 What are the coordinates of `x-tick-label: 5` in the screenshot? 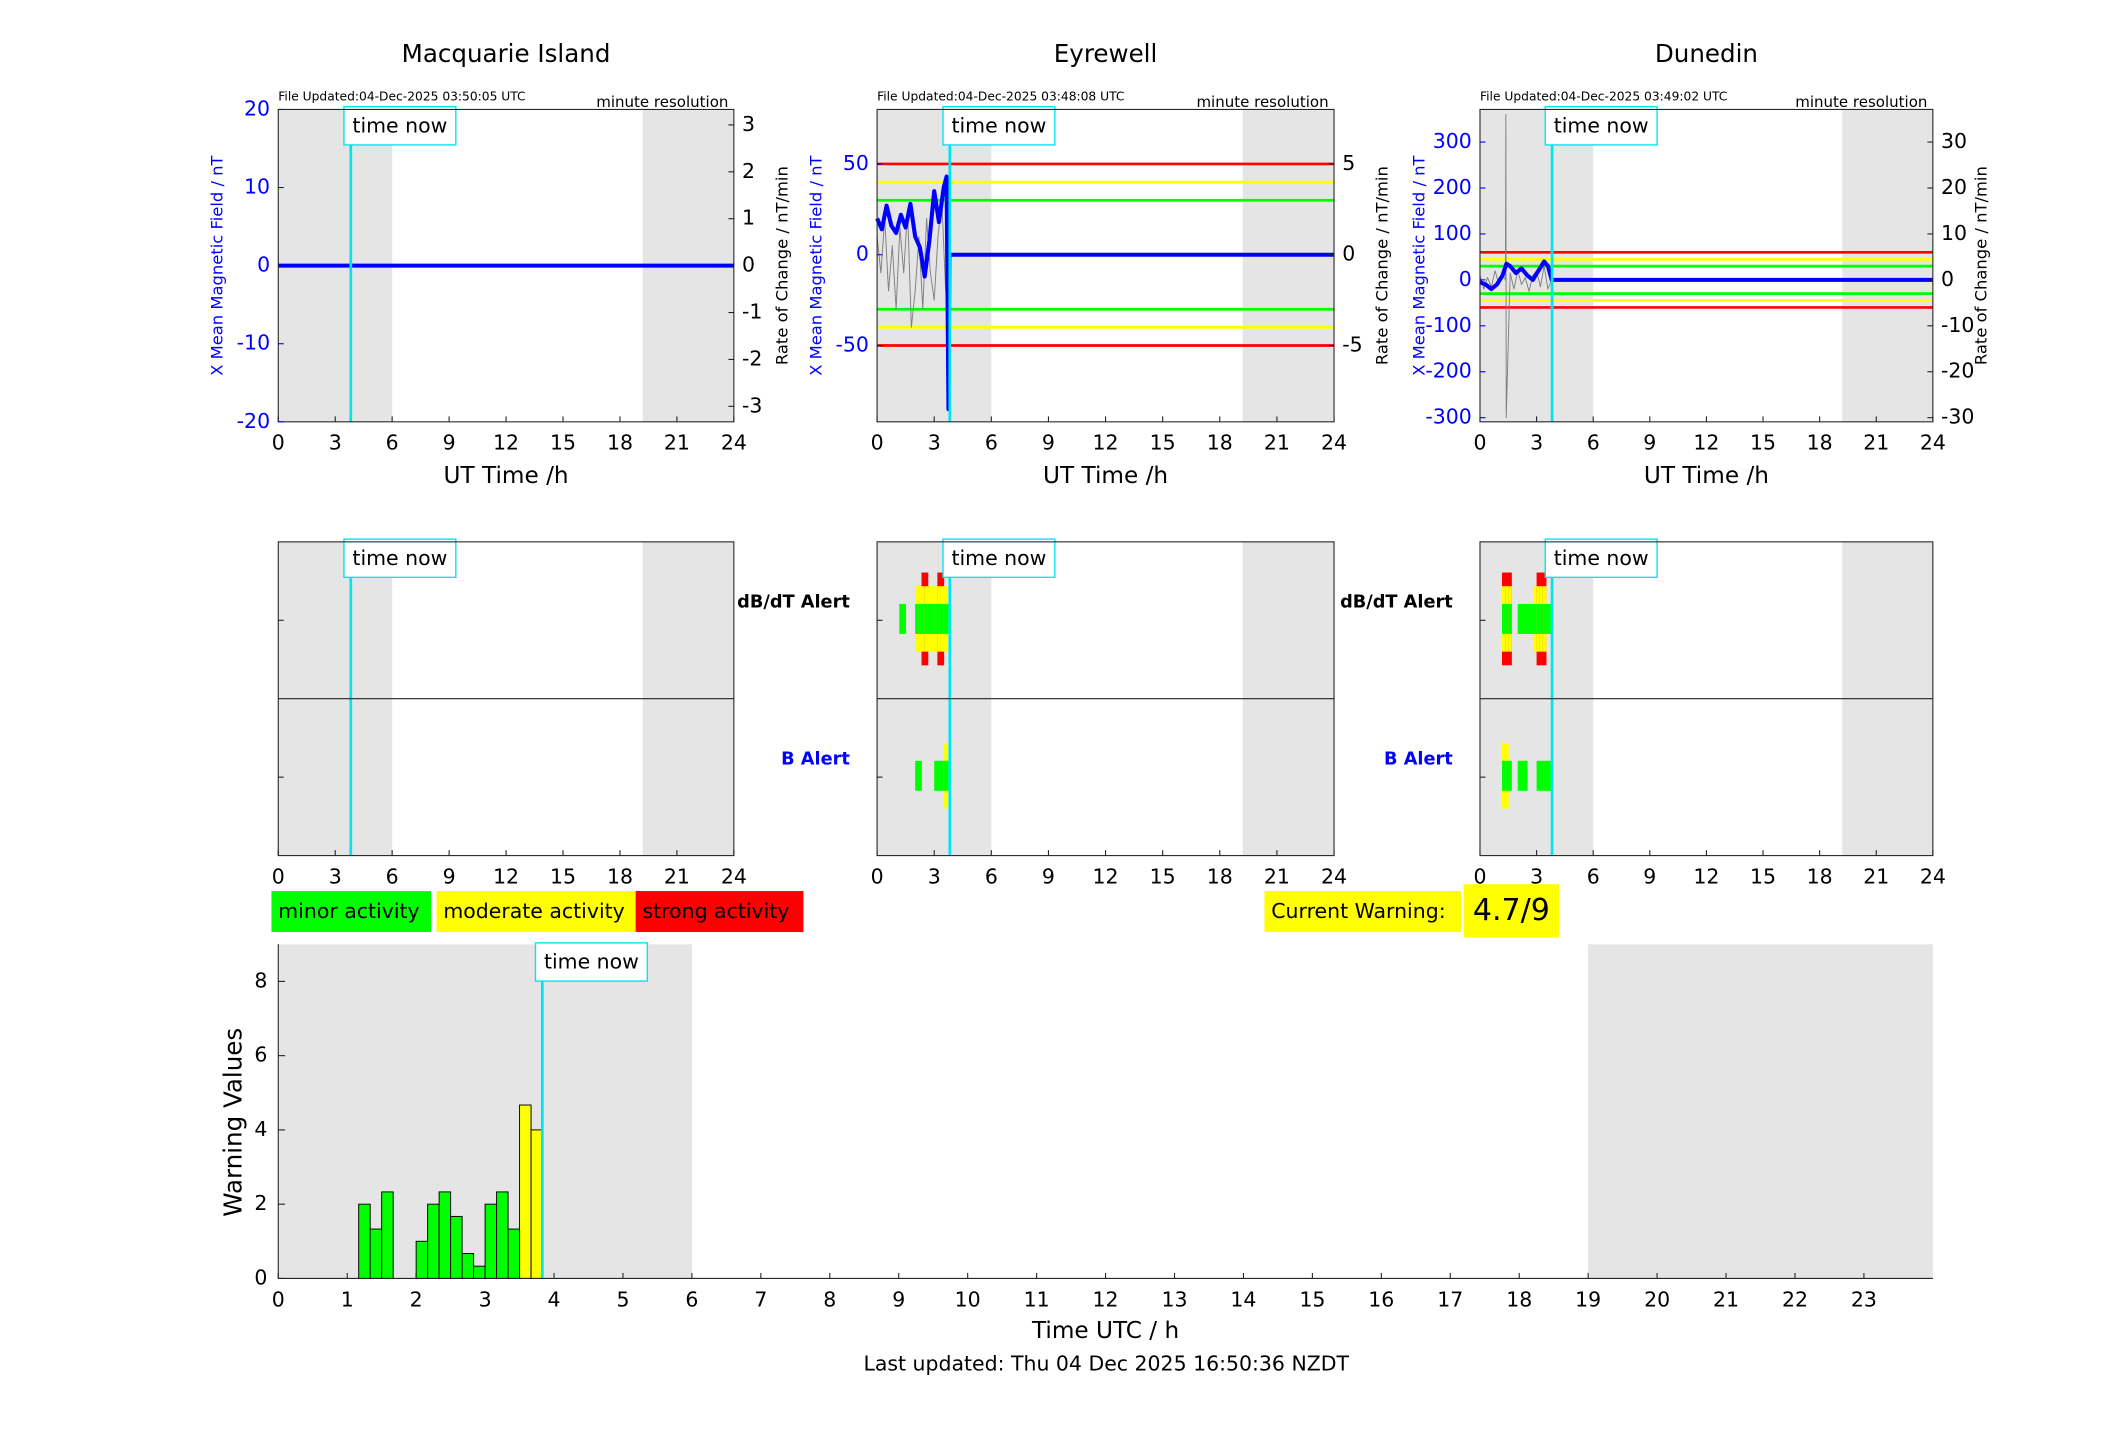 It's located at (622, 1299).